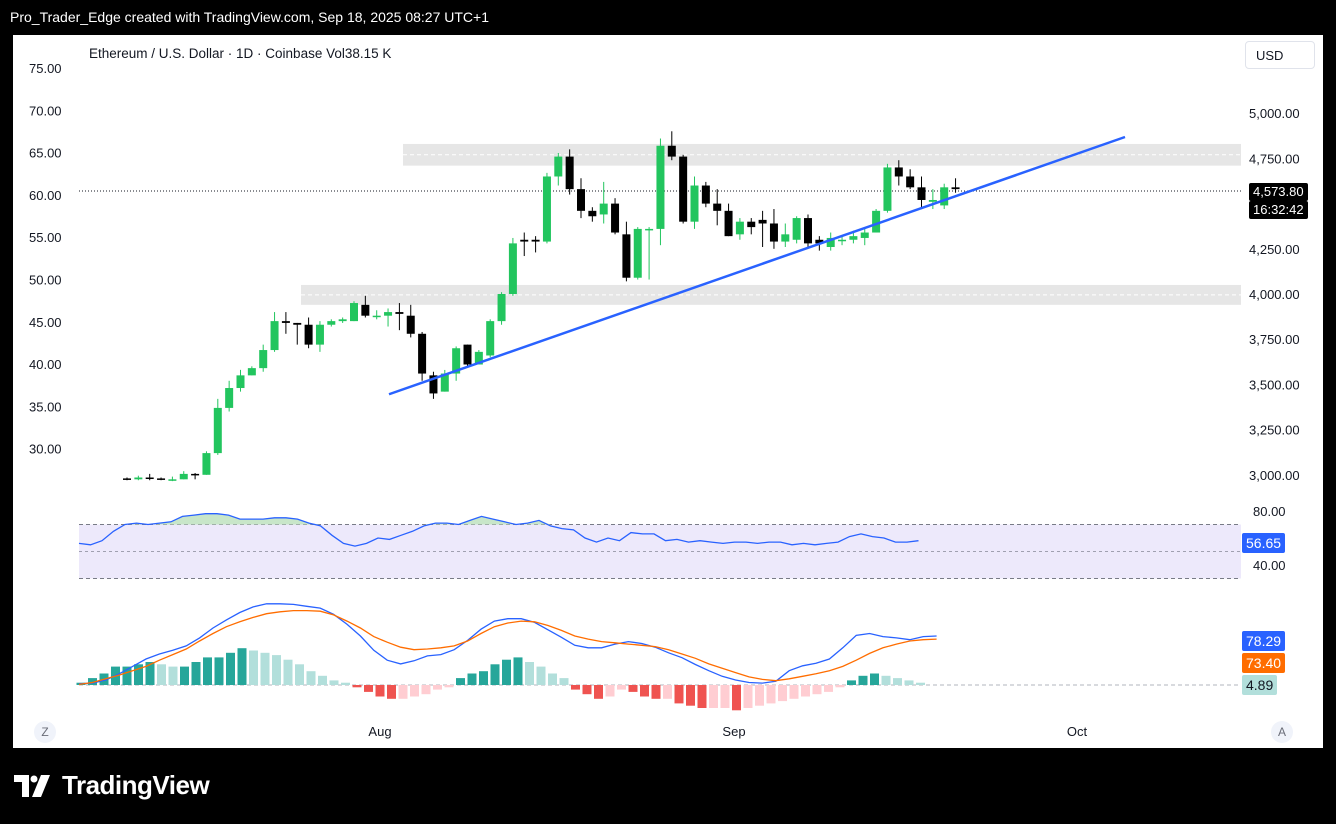  Describe the element at coordinates (45, 406) in the screenshot. I see `left-axis-tick-label: 35.00` at that location.